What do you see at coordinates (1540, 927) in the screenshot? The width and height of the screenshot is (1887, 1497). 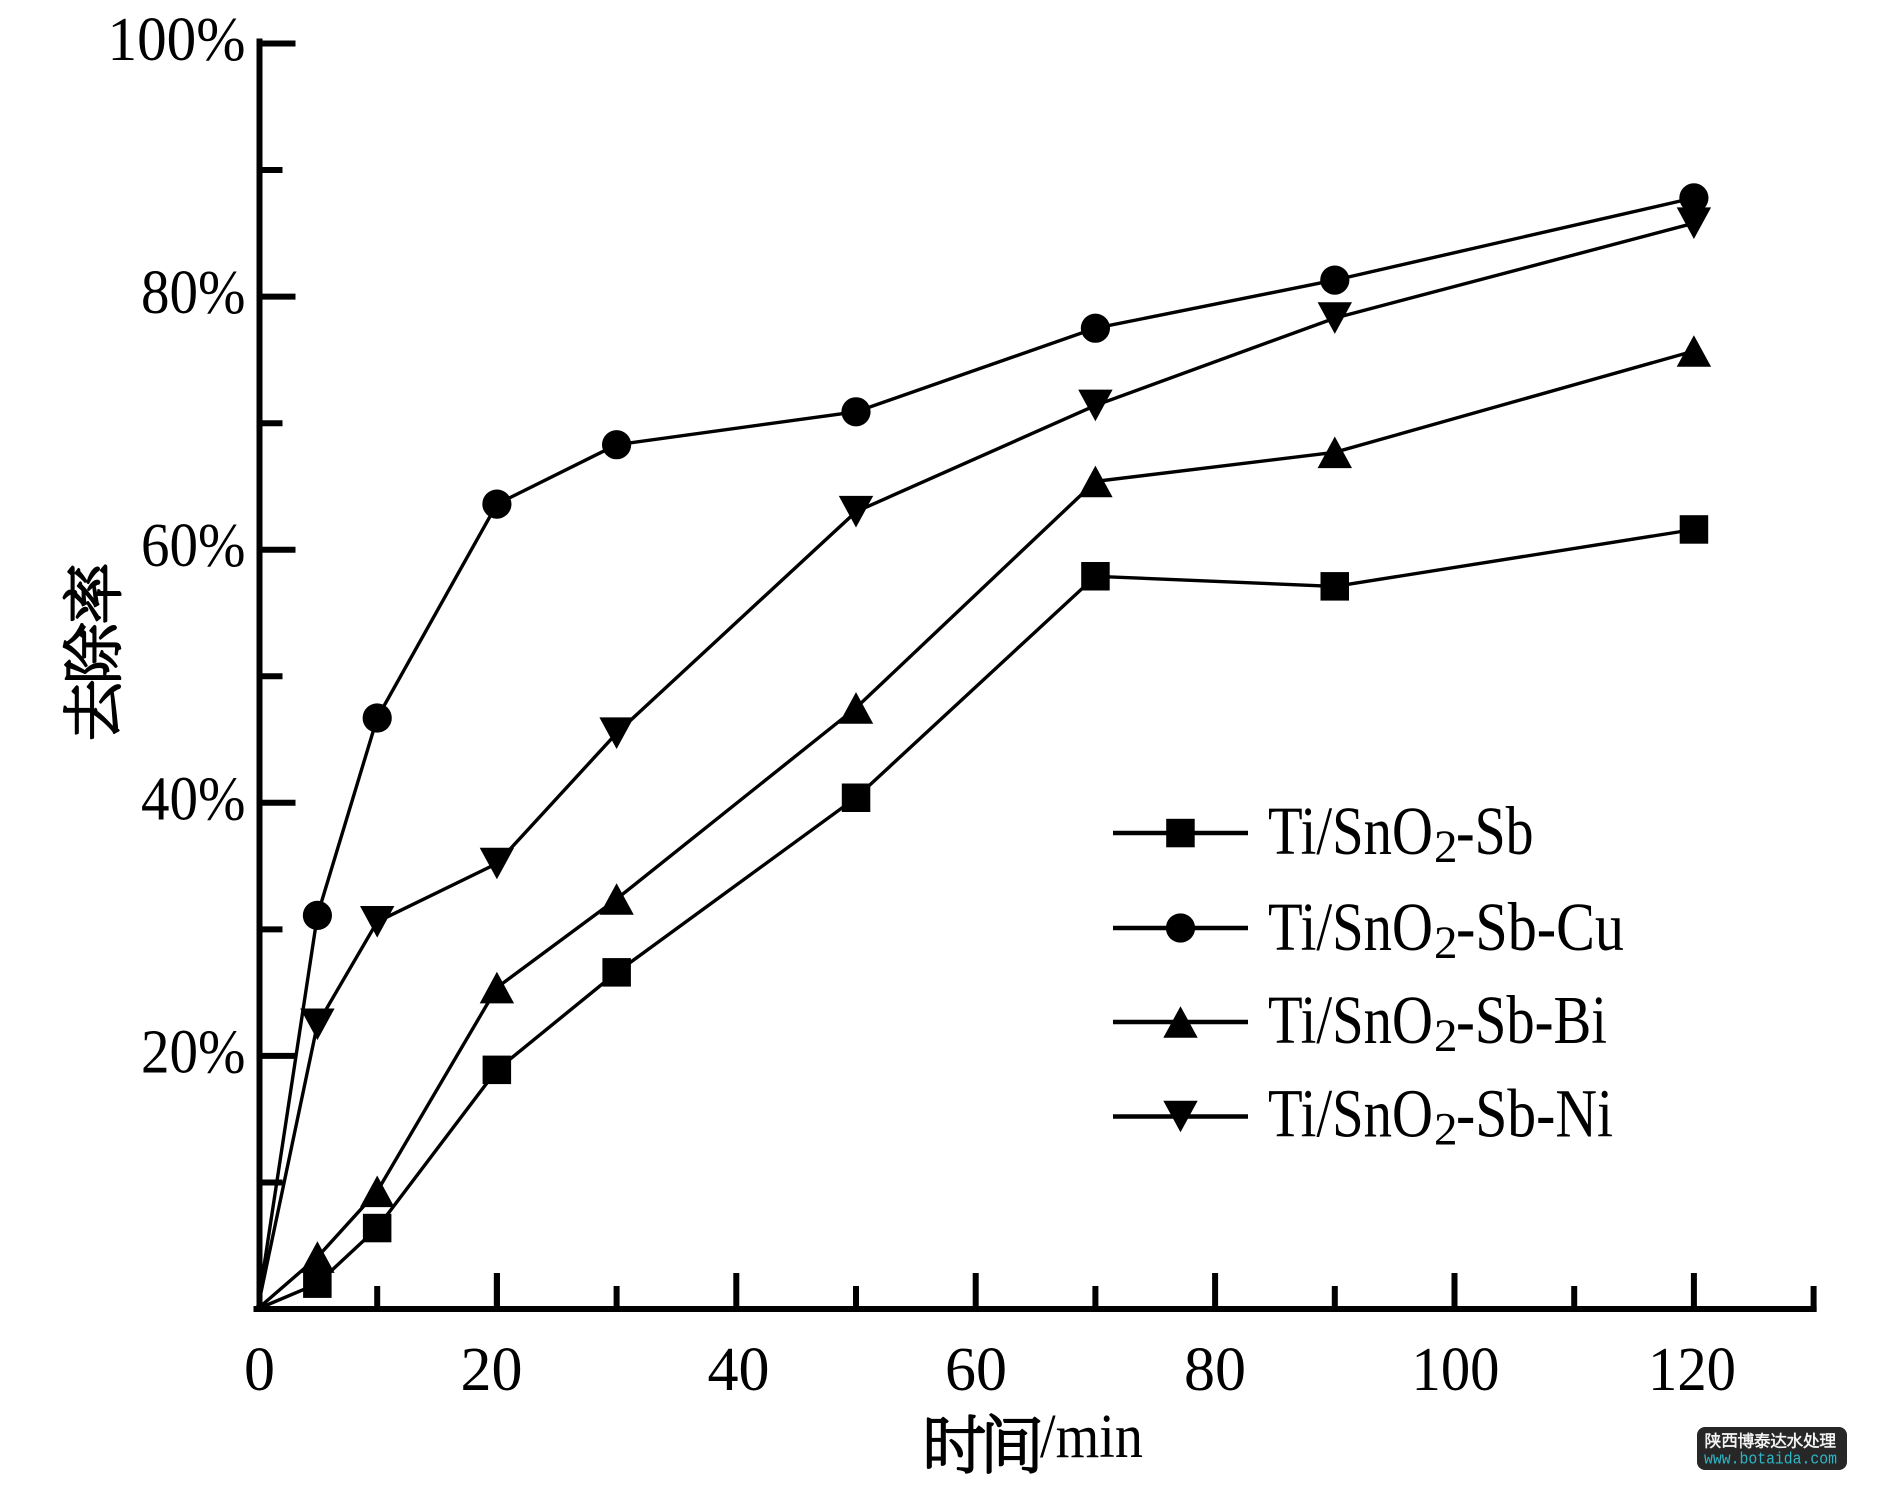 I see `svg-text: -Sb-Cu` at bounding box center [1540, 927].